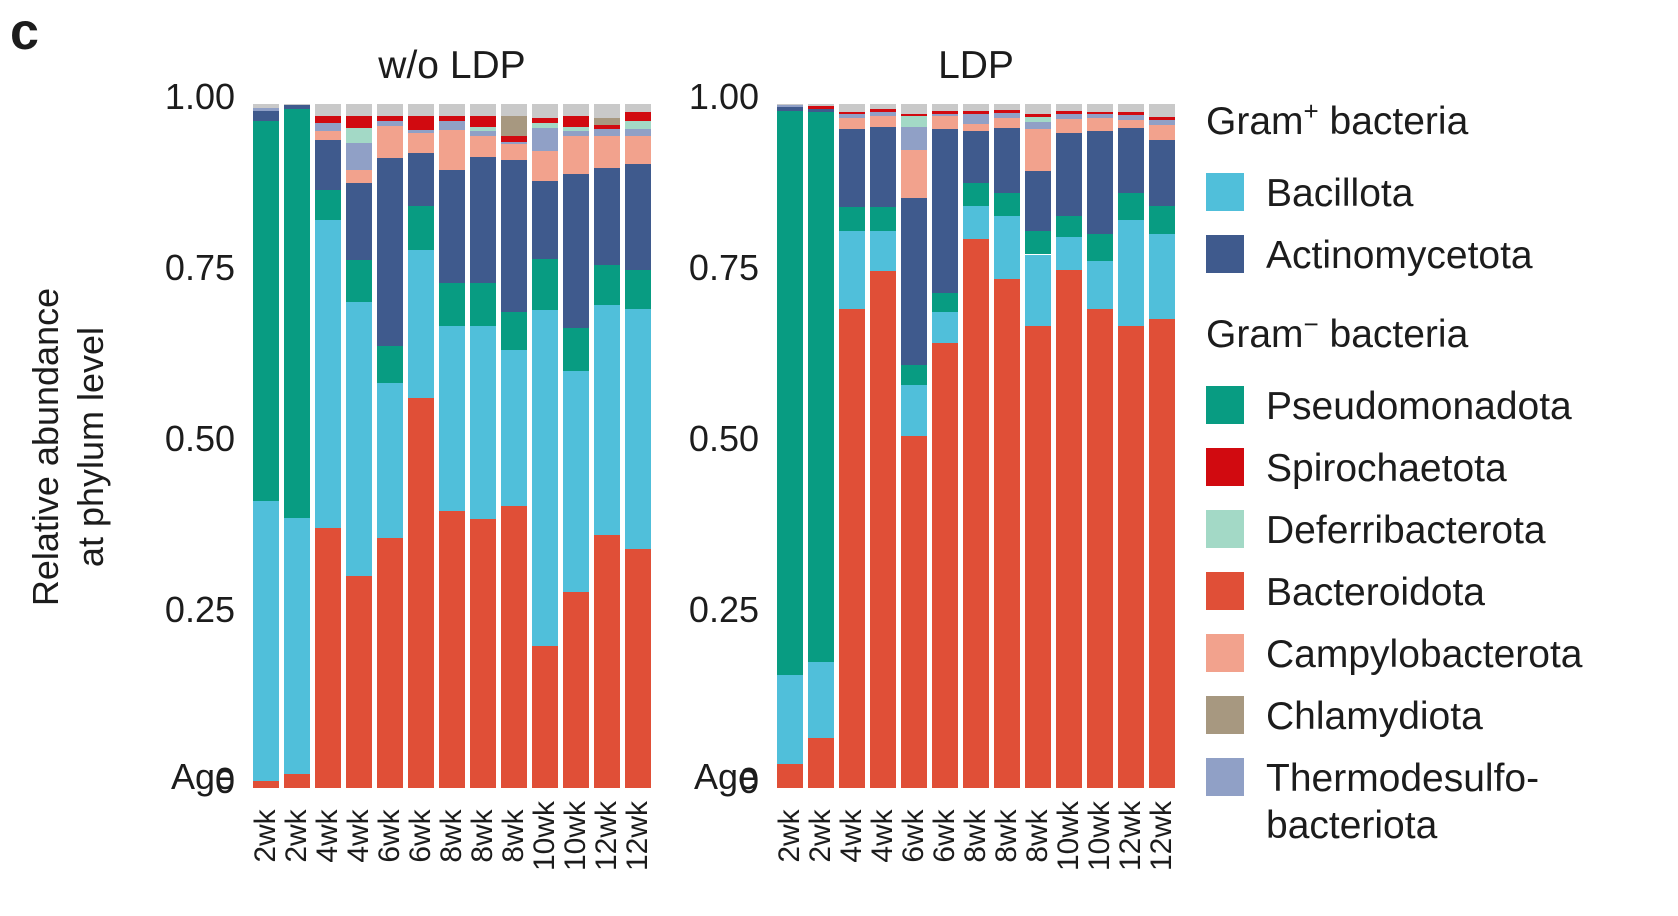  Describe the element at coordinates (1225, 715) in the screenshot. I see `legend-swatch-chlamydiota` at that location.